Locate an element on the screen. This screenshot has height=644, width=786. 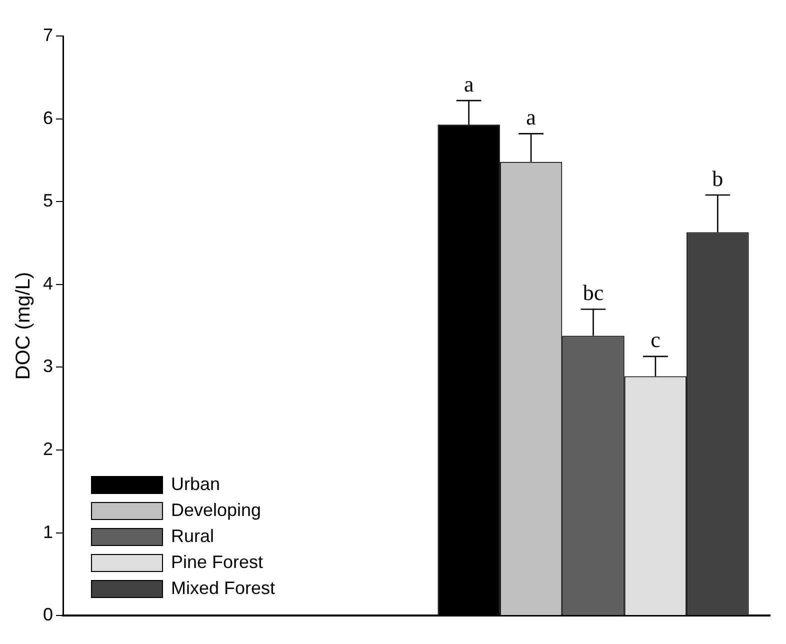
y-tick-label: 1 is located at coordinates (48, 532).